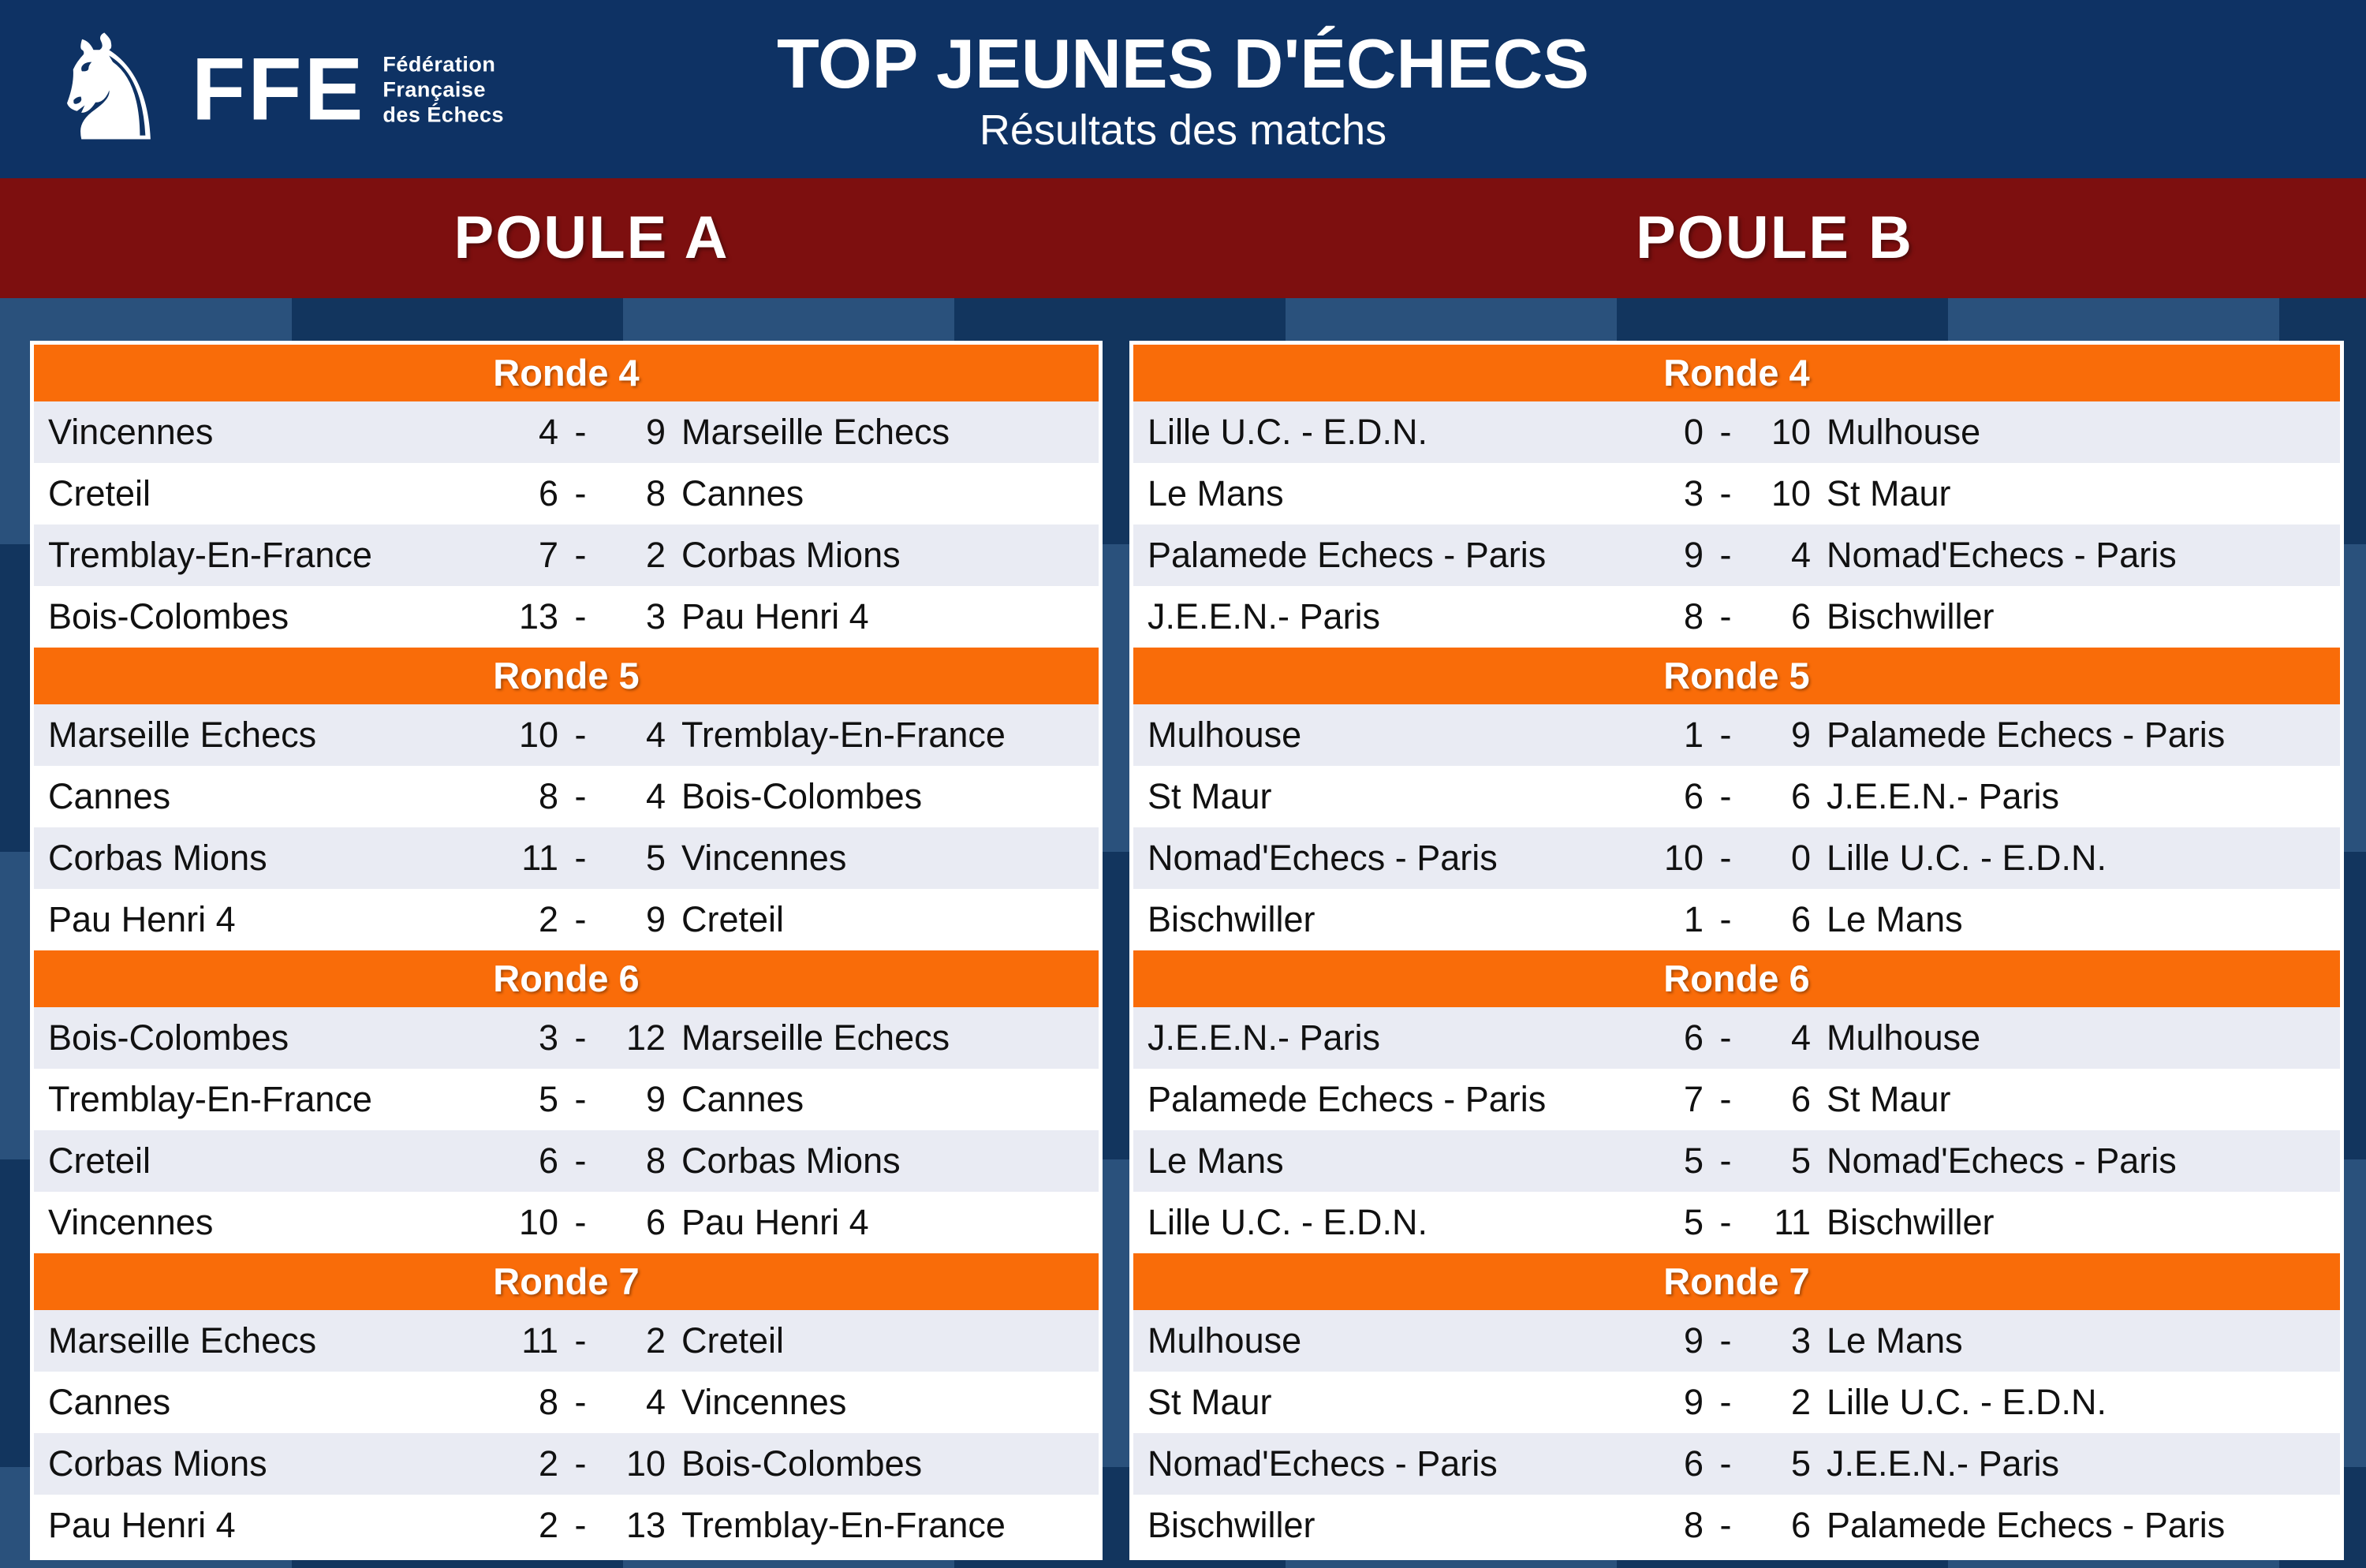 The height and width of the screenshot is (1568, 2366). Describe the element at coordinates (566, 1464) in the screenshot. I see `match-row: Corbas Mions 2 - 10 Bois-Colombes` at that location.